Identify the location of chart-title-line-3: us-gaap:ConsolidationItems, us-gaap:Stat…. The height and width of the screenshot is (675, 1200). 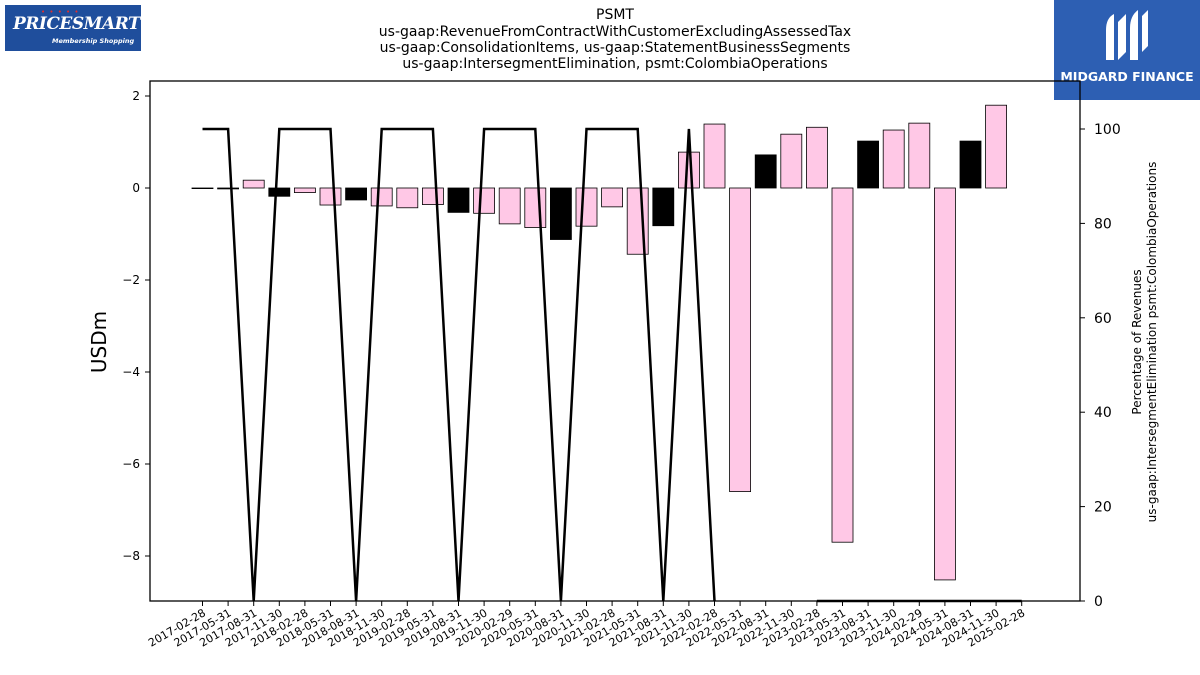
(615, 48).